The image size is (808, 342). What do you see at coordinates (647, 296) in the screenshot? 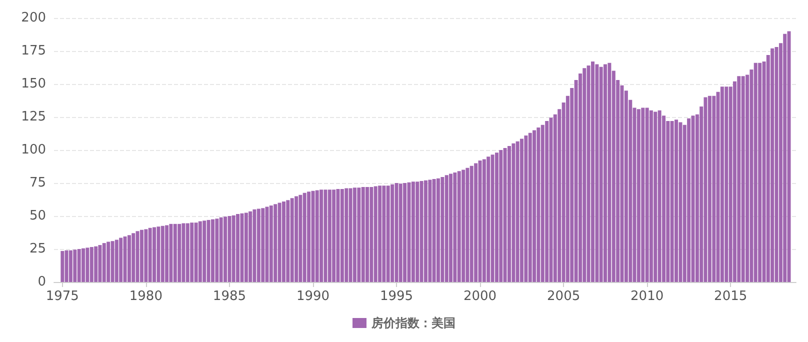
I see `x-tick-label: 2010` at bounding box center [647, 296].